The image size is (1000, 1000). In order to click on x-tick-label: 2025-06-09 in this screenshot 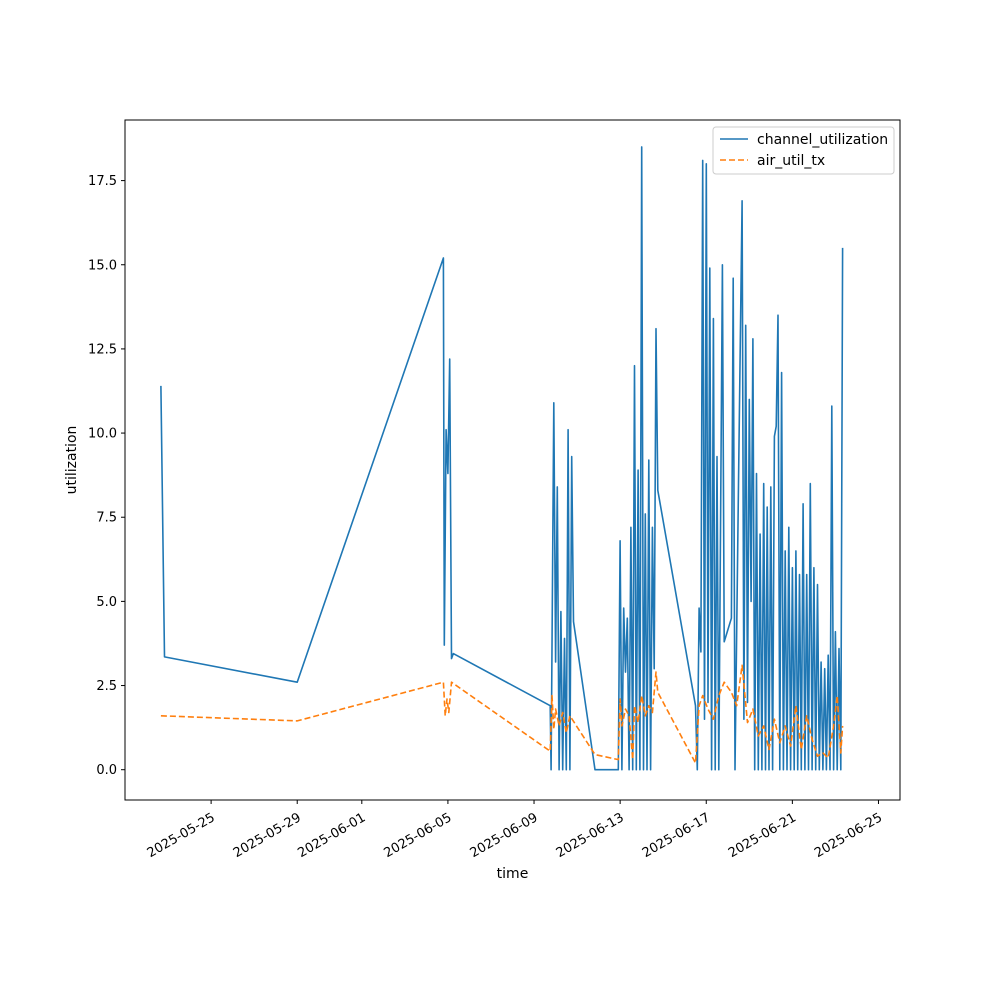, I will do `click(504, 835)`.